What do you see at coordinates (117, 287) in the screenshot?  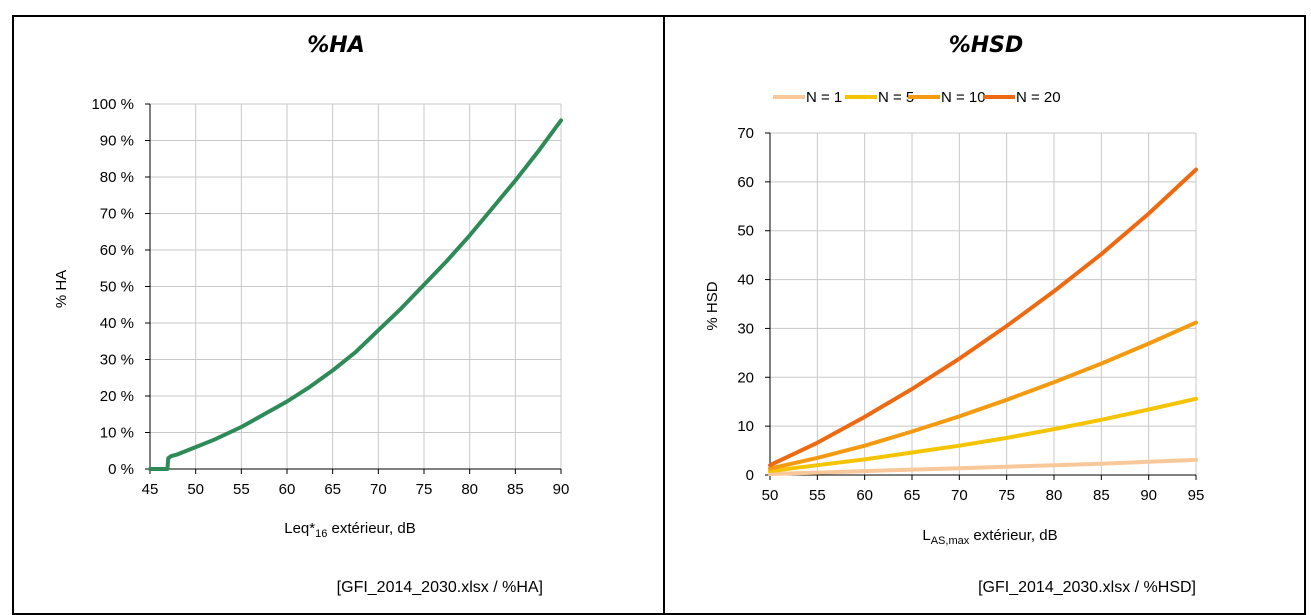 I see `y-tick-label: 50 %` at bounding box center [117, 287].